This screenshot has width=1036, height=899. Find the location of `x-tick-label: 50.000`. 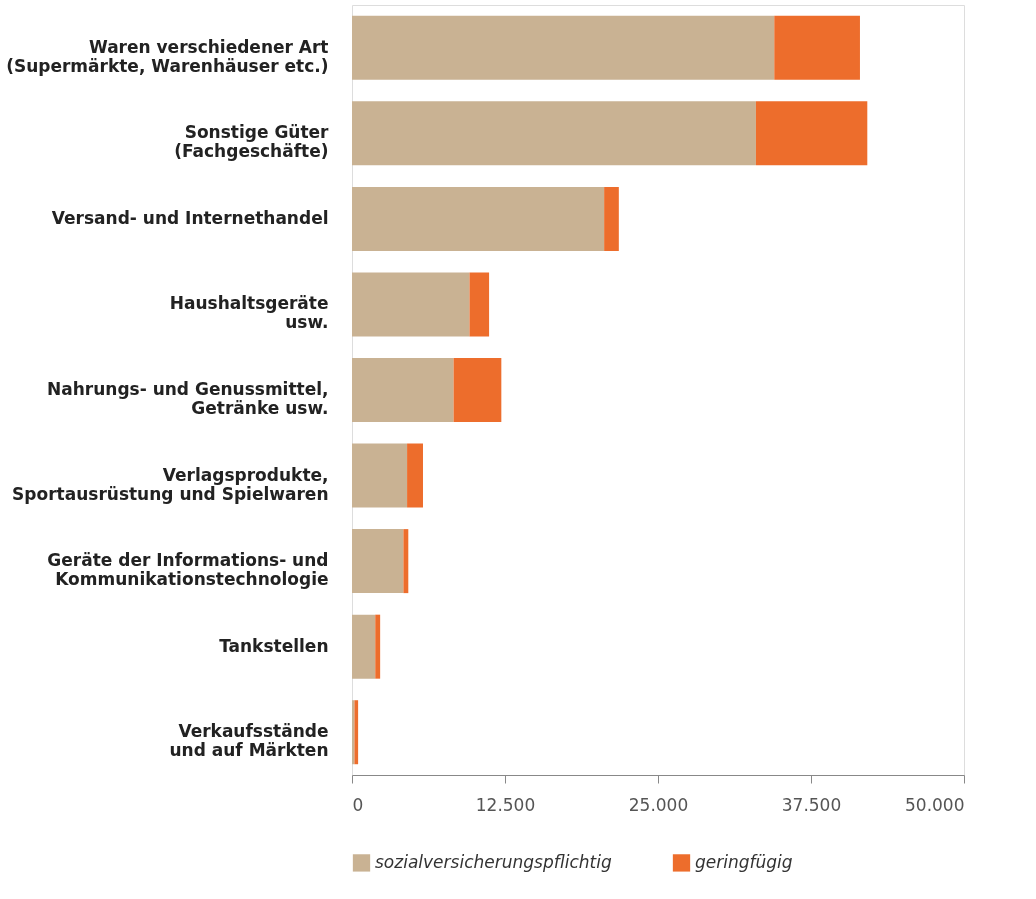

x-tick-label: 50.000 is located at coordinates (935, 804).